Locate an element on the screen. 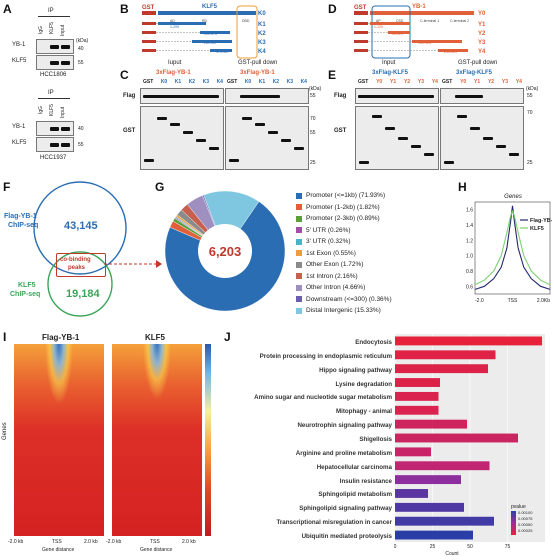 The width and height of the screenshot is (554, 560). peak-annotation-donut: 6,203 is located at coordinates (225, 251).